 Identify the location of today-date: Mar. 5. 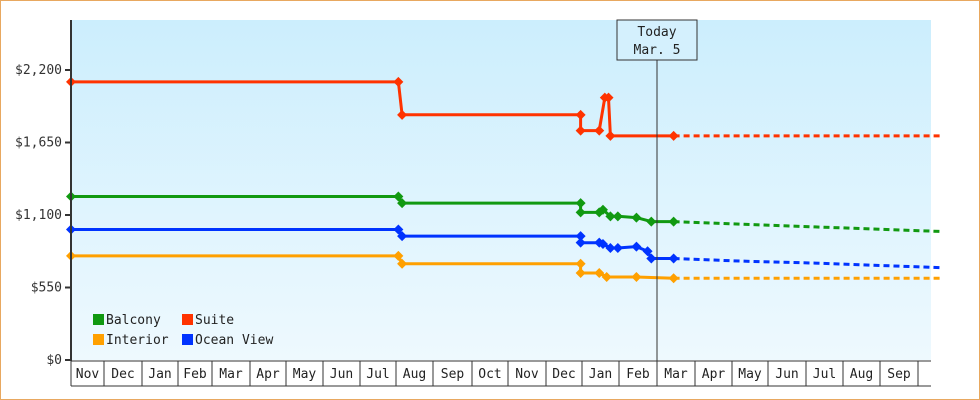
(657, 50).